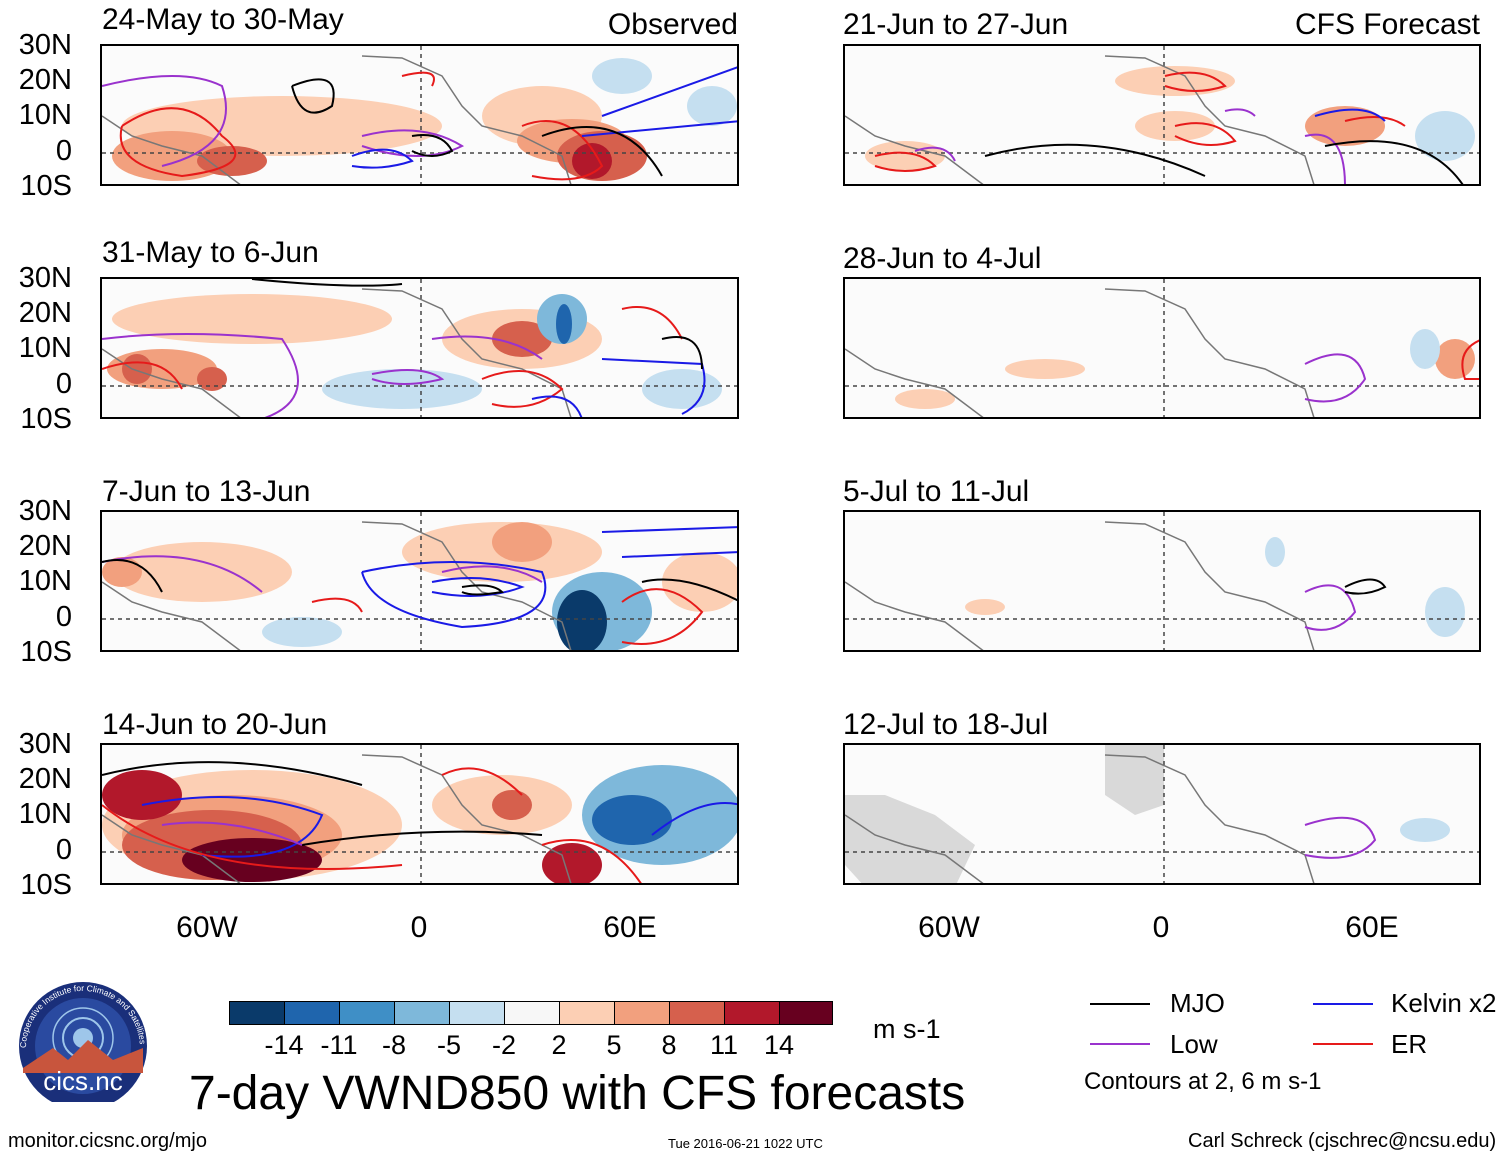 The width and height of the screenshot is (1510, 1158). What do you see at coordinates (1342, 1141) in the screenshot?
I see `author-credit: Carl Schreck (cjschrec@ncsu.edu)` at bounding box center [1342, 1141].